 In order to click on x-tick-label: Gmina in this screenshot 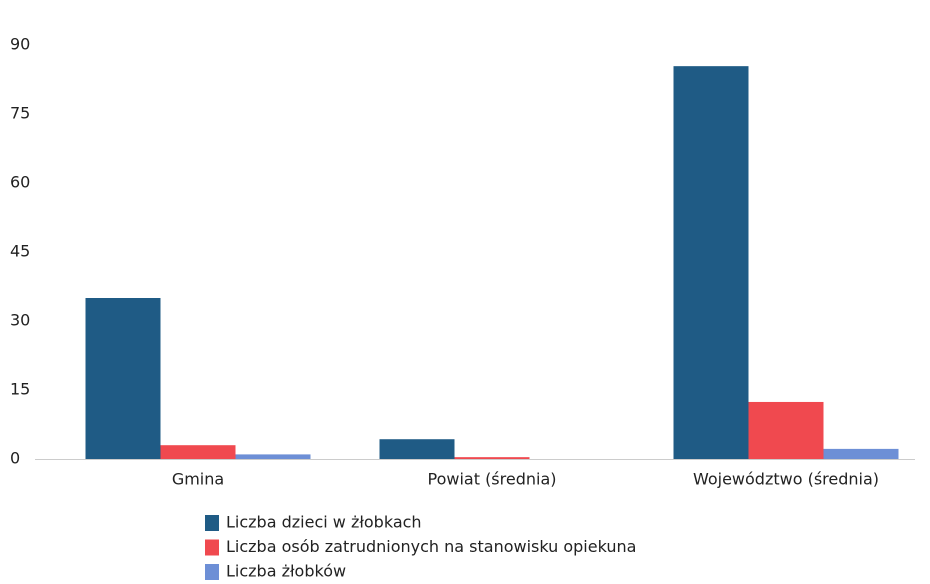, I will do `click(198, 479)`.